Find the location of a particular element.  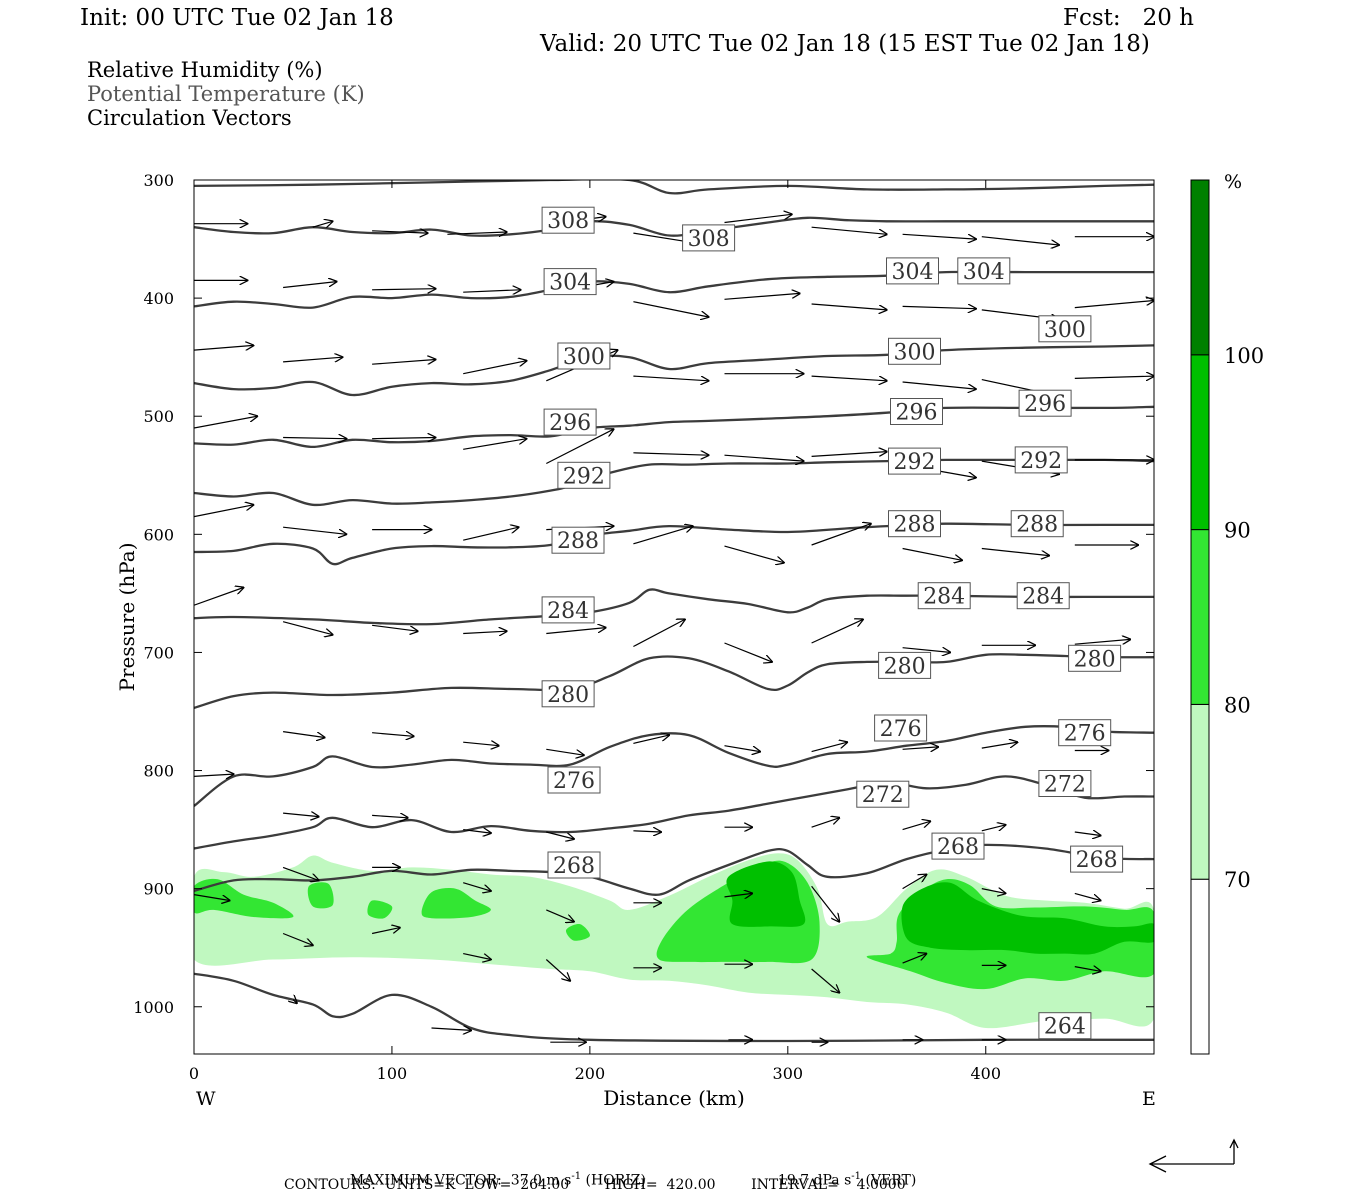

relative-humidity-fill is located at coordinates (674, 941).